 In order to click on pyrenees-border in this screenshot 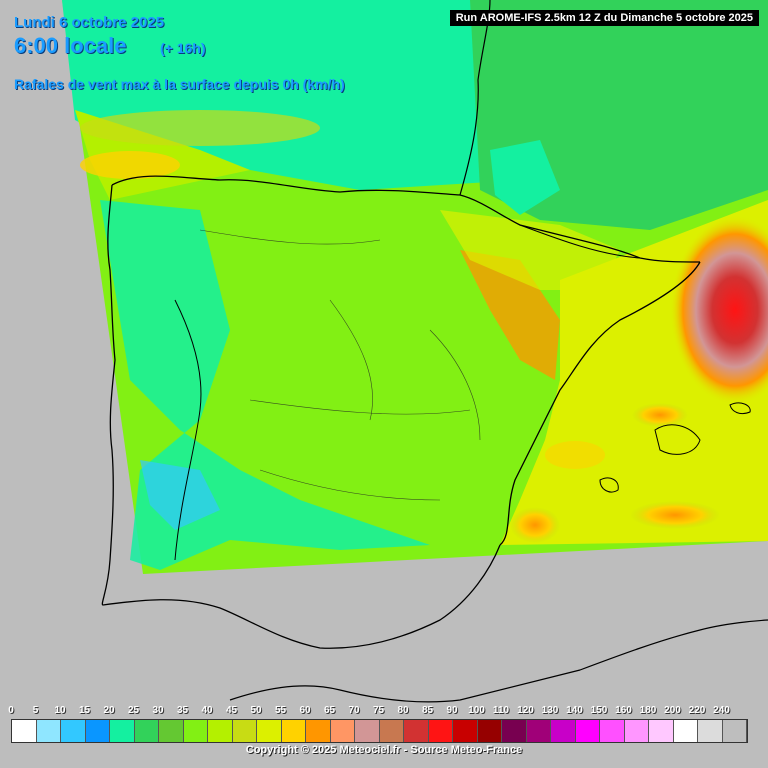, I will do `click(580, 241)`.